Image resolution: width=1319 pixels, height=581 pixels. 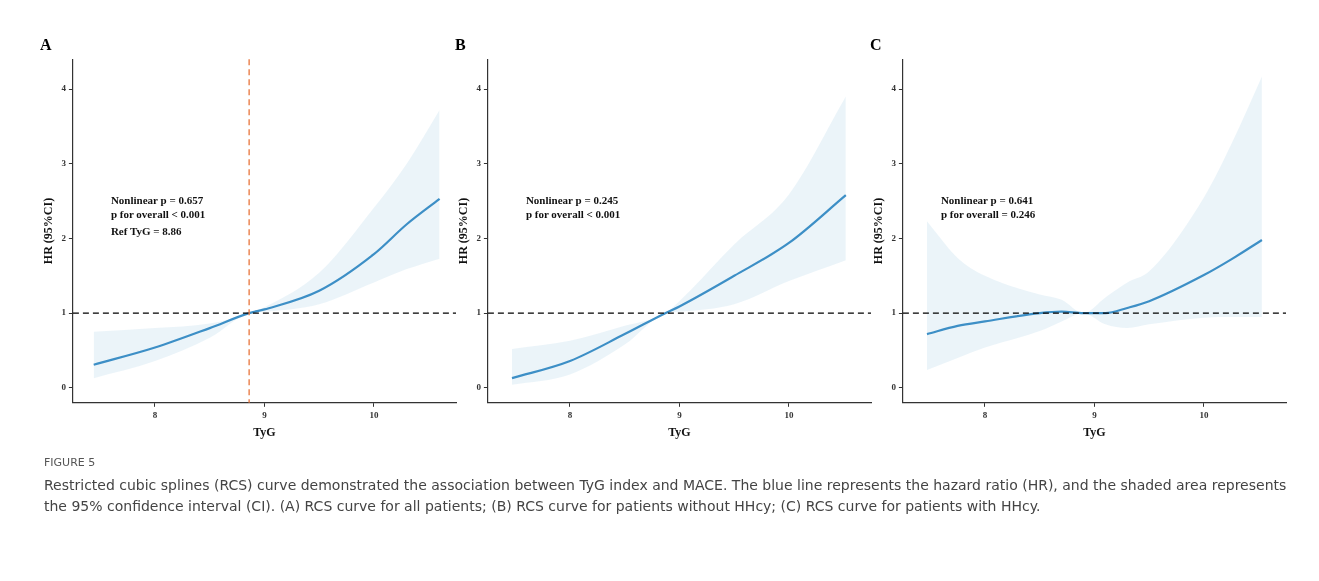 What do you see at coordinates (987, 200) in the screenshot?
I see `annotation: Nonlinear p = 0.641` at bounding box center [987, 200].